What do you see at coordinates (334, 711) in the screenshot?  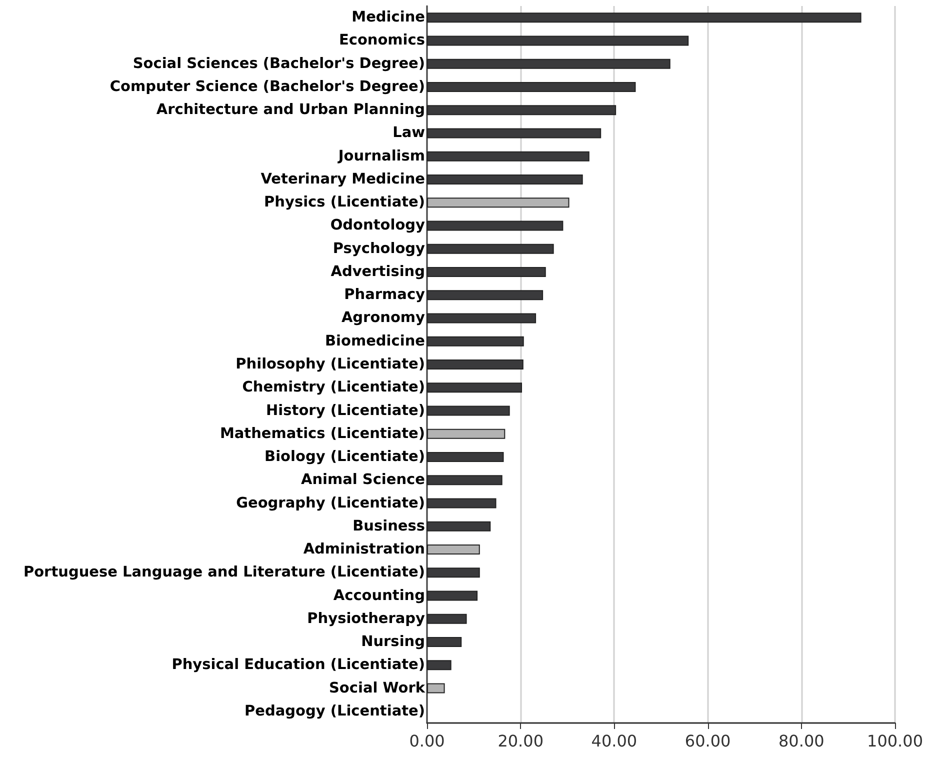 I see `y-tick-label: Pedagogy (Licentiate)` at bounding box center [334, 711].